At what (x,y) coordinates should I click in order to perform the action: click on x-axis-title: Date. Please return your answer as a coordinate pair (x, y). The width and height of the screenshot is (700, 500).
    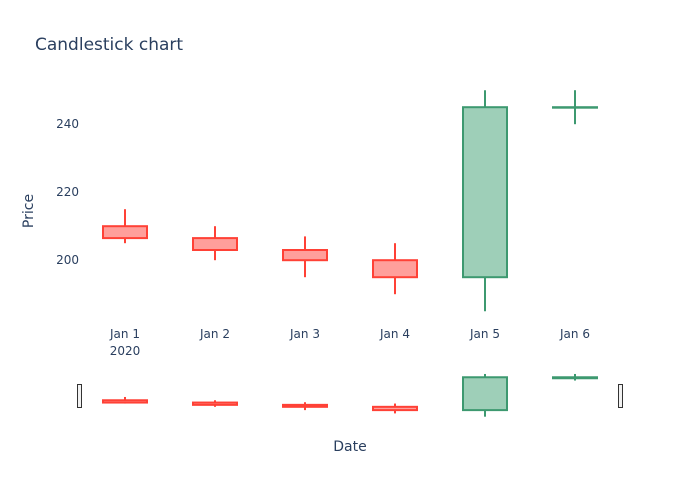
    Looking at the image, I should click on (349, 447).